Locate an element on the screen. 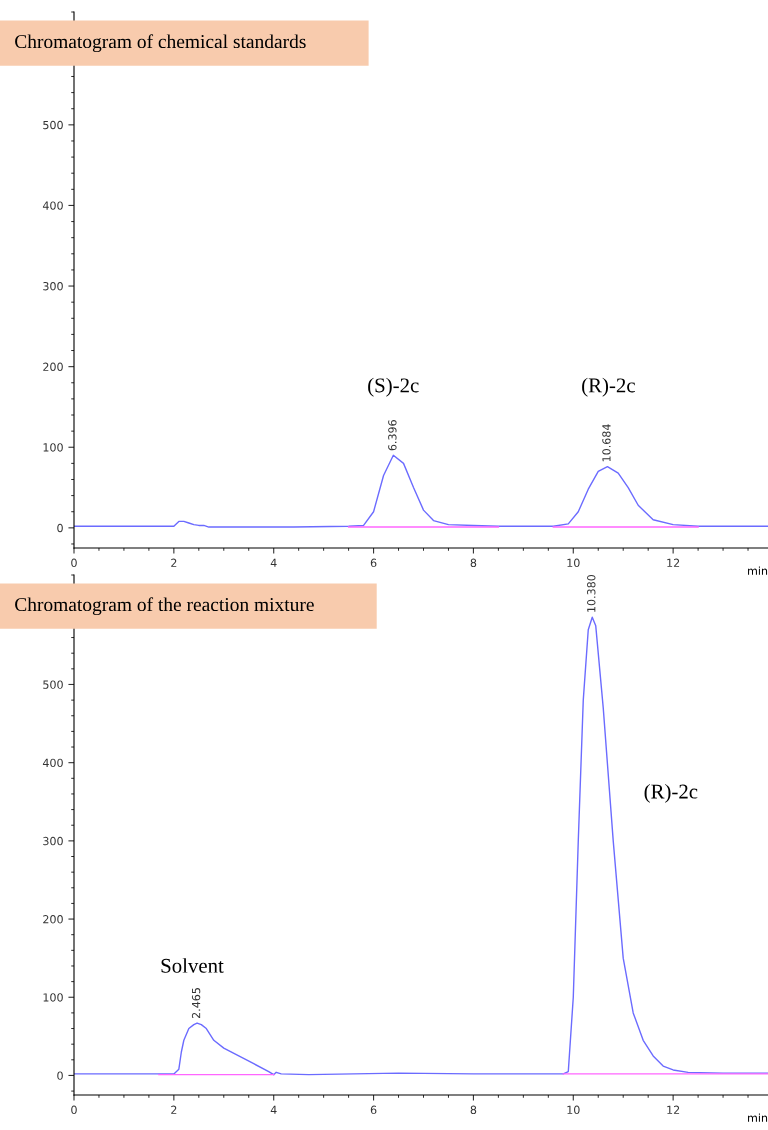 The image size is (768, 1130). annotation: 10.380 is located at coordinates (591, 593).